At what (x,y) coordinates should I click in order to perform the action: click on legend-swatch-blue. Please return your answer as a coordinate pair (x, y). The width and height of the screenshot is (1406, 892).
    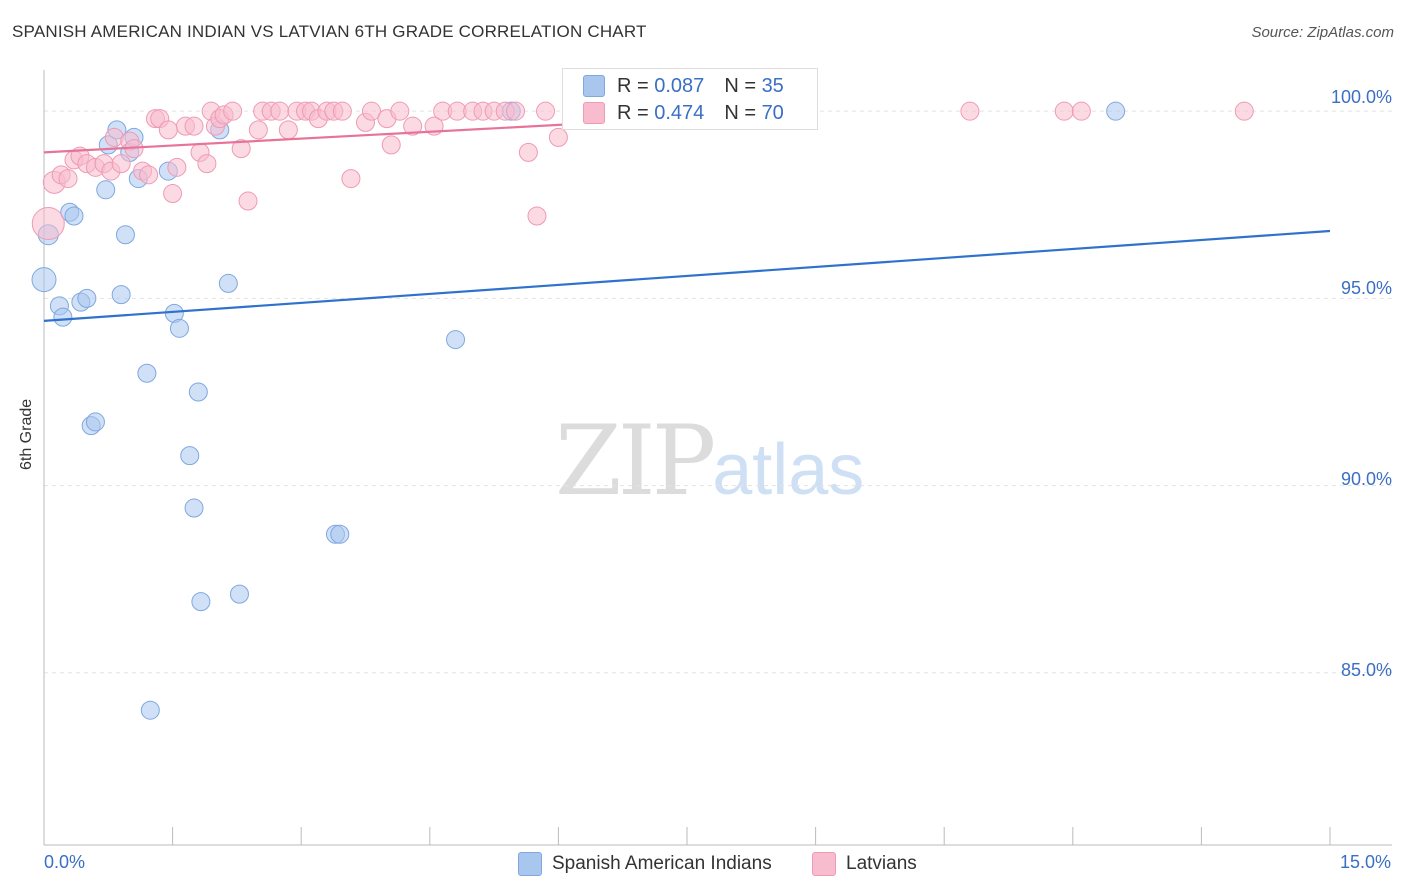
    Looking at the image, I should click on (594, 86).